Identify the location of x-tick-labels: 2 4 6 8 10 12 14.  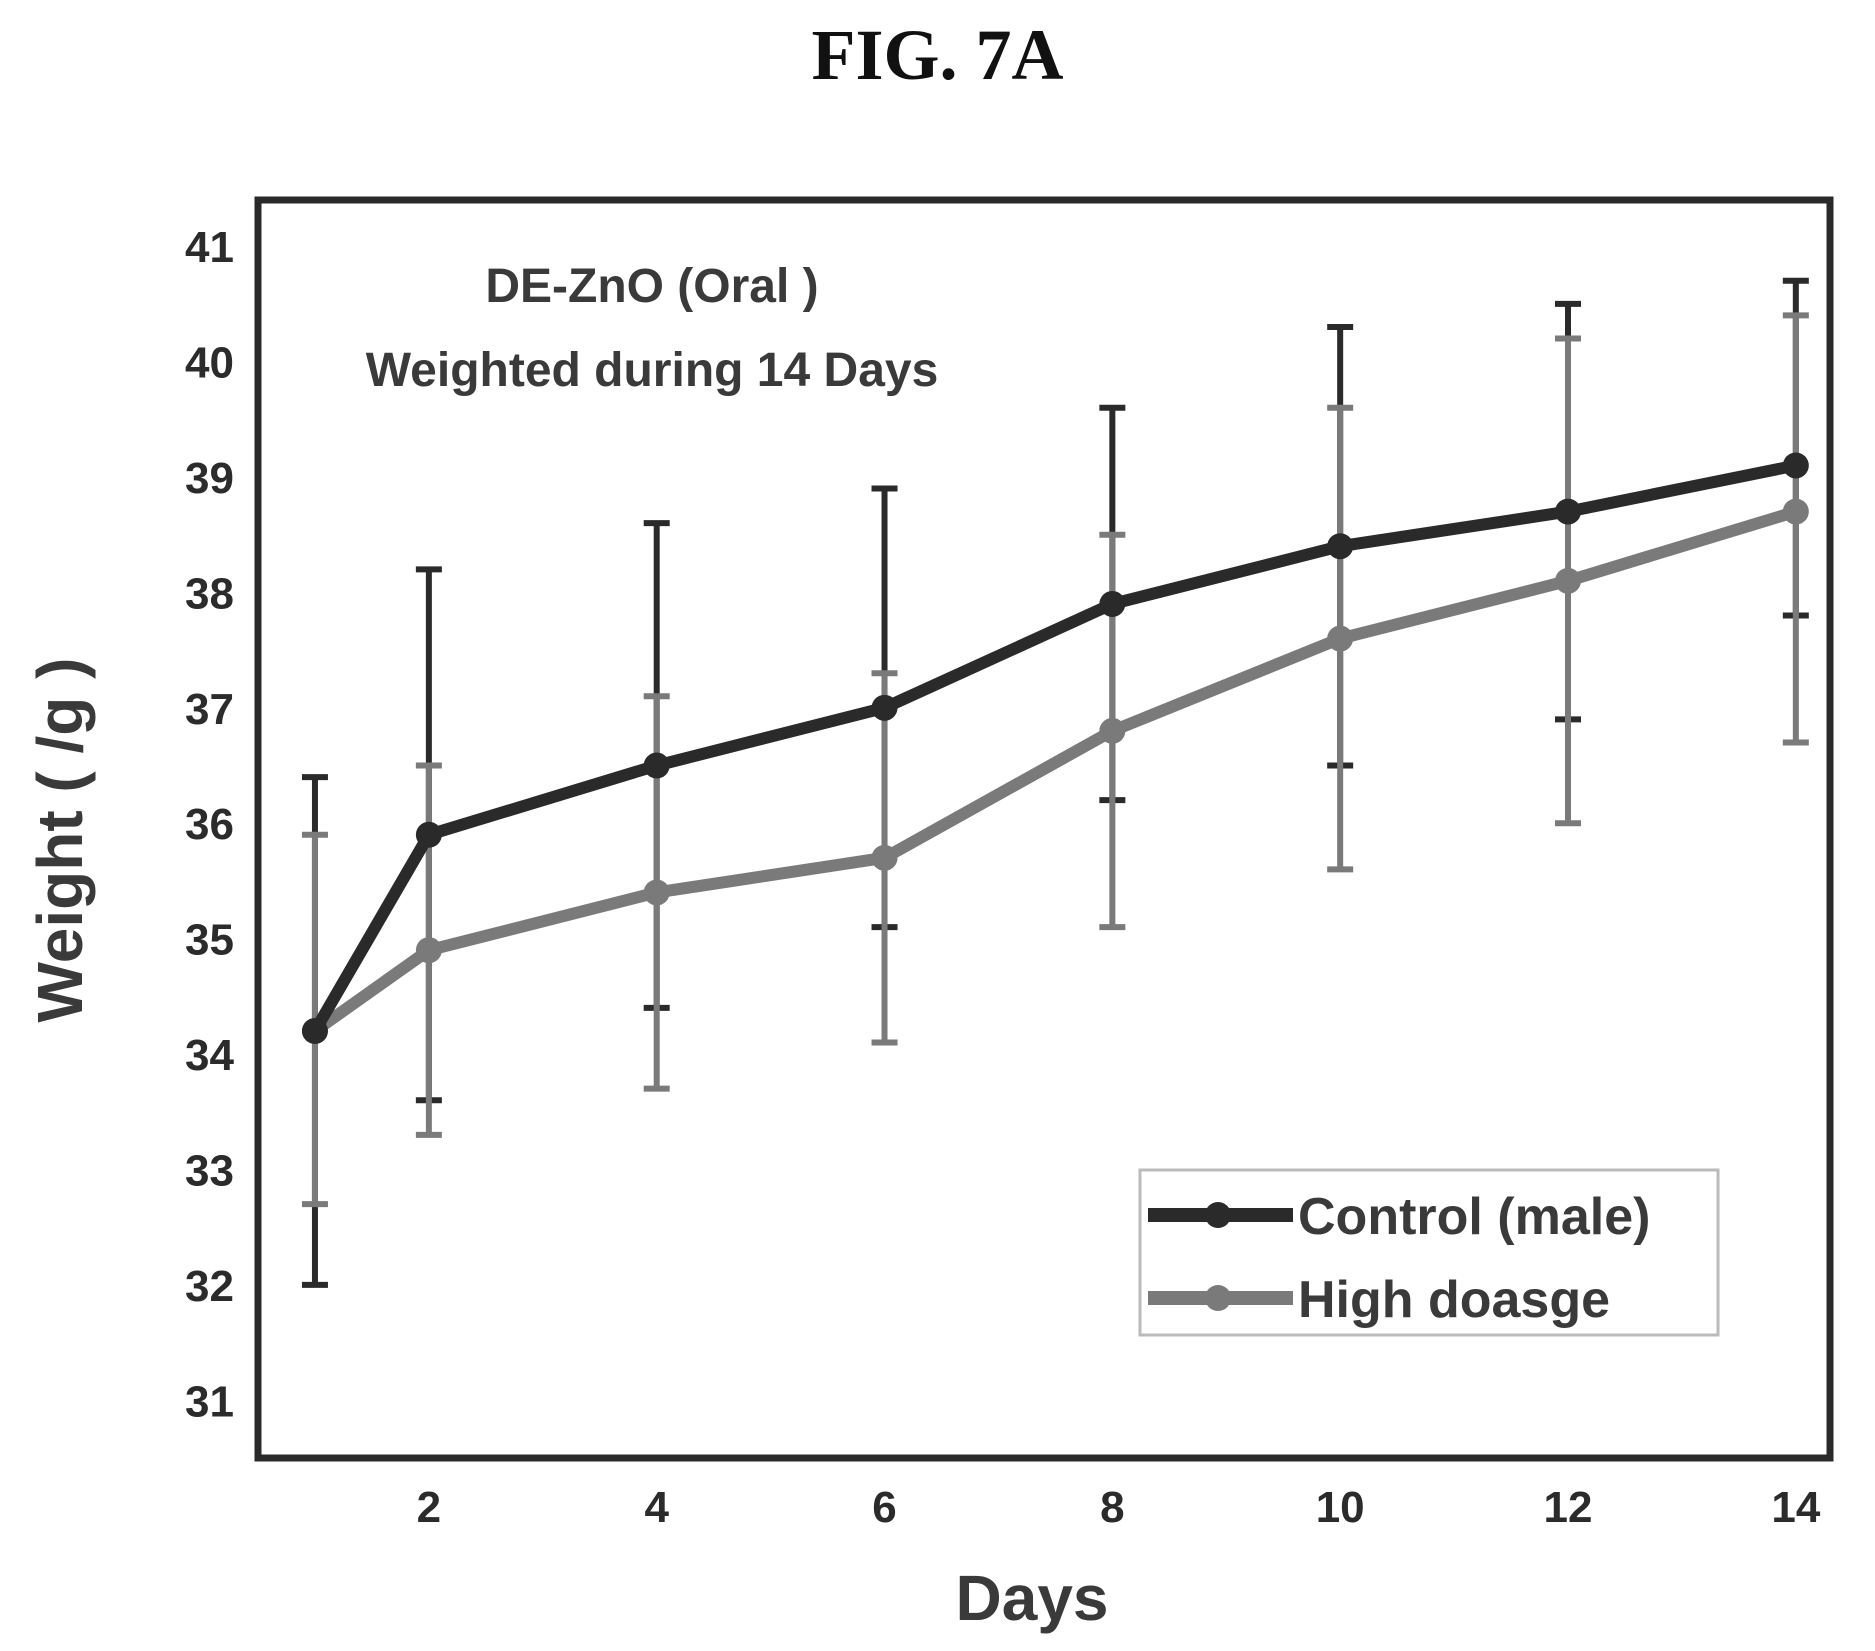
(1119, 1507).